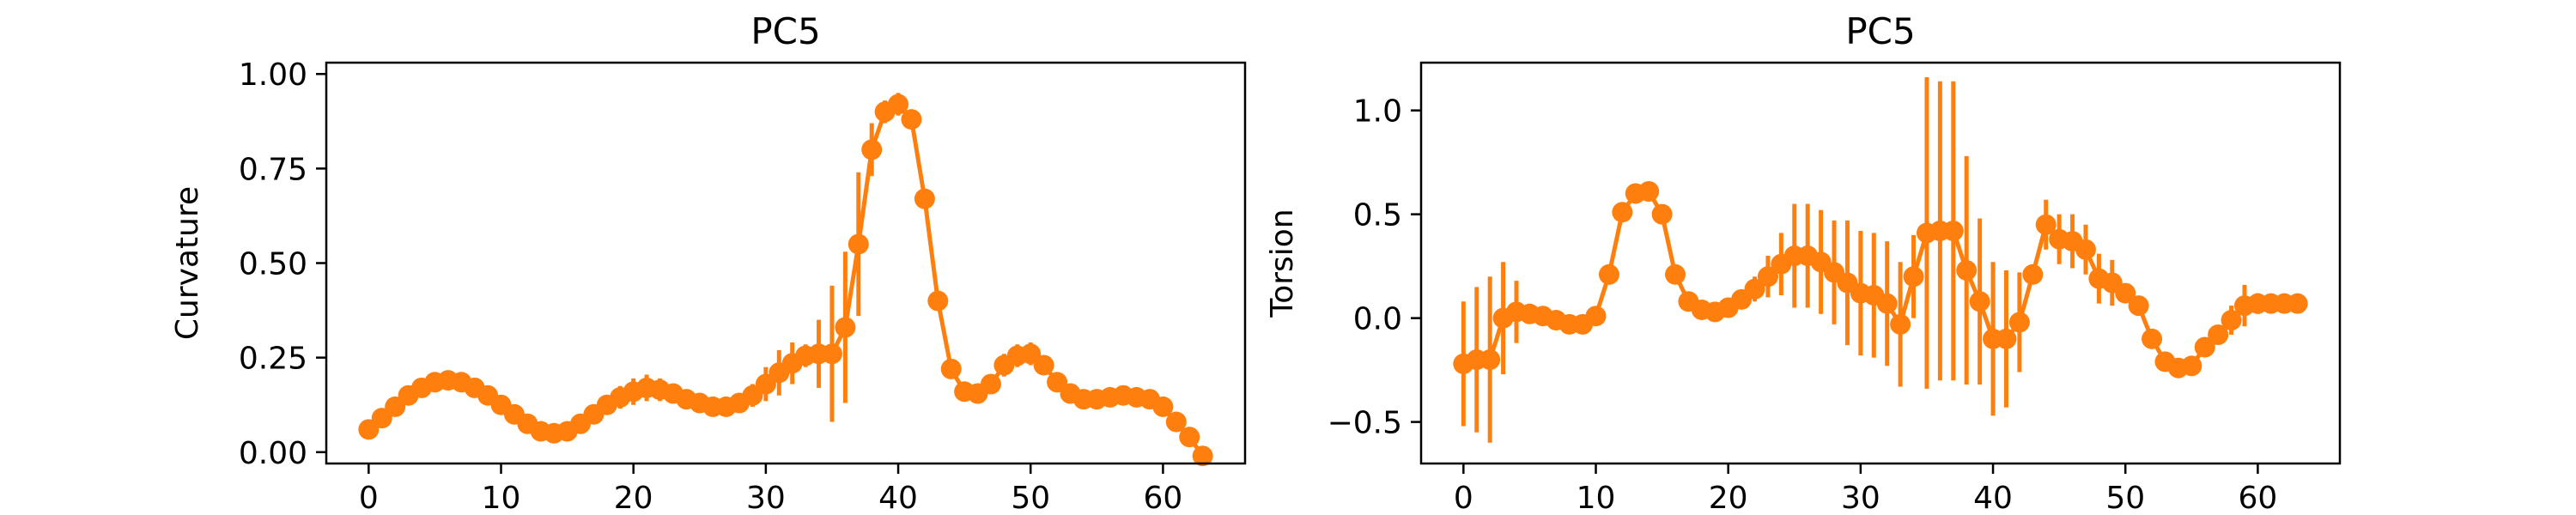 The height and width of the screenshot is (515, 2576). I want to click on y-axis-label: Curvature, so click(187, 263).